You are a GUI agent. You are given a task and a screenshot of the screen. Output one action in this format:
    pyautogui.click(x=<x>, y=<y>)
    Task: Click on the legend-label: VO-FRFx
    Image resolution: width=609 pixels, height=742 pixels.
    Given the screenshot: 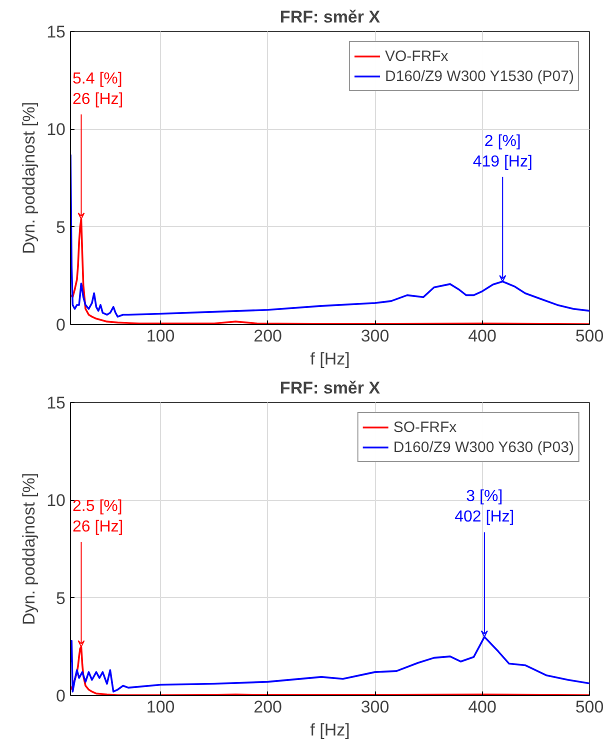 What is the action you would take?
    pyautogui.click(x=416, y=56)
    